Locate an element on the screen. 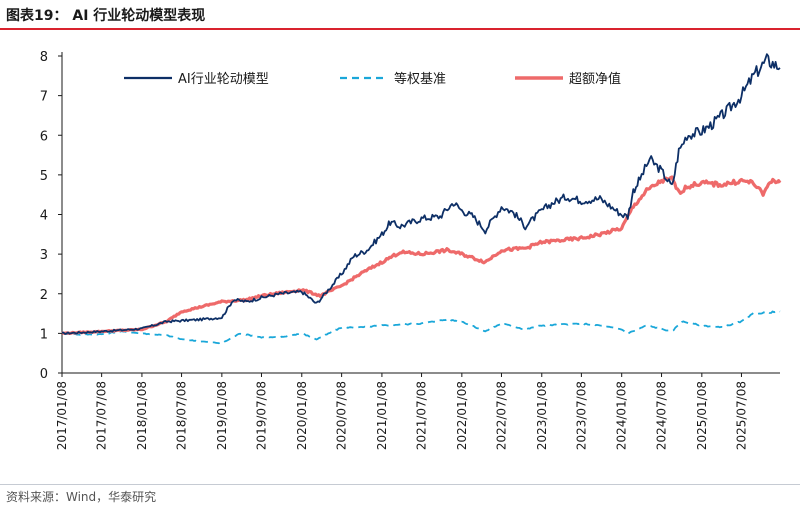 The image size is (800, 508). x-tick-label: 2021/01/08 is located at coordinates (382, 415).